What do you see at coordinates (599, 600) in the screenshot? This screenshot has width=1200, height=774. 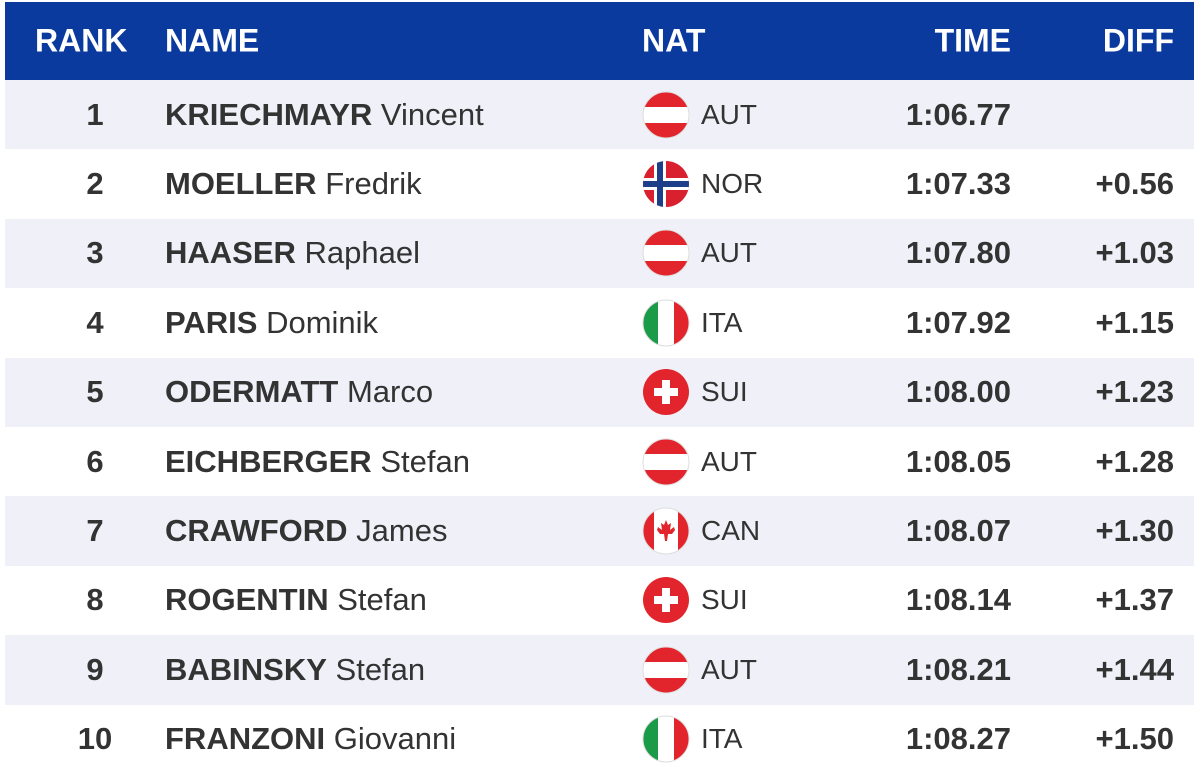 I see `row: 8 ROGENTIN Stefan SUI 1:08.14 +1.37` at bounding box center [599, 600].